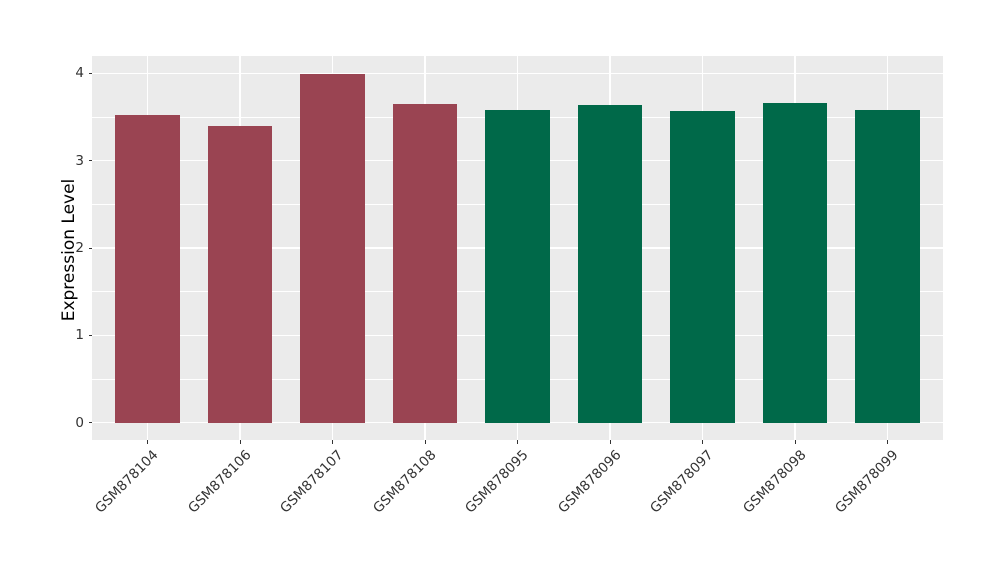 The width and height of the screenshot is (1000, 580). I want to click on y-tick-label: 3, so click(79, 160).